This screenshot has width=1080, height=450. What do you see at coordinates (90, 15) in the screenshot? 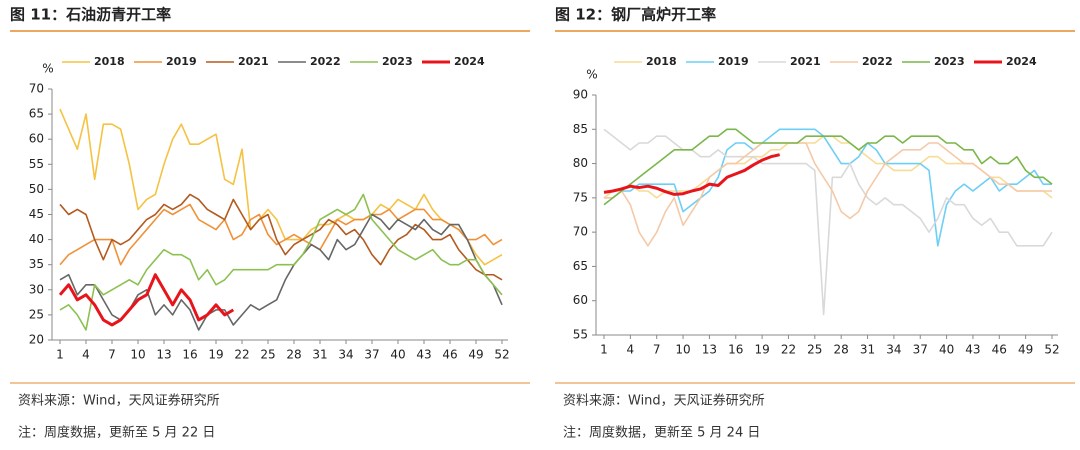
I see `chart-title: 图 11：石油沥青开工率` at bounding box center [90, 15].